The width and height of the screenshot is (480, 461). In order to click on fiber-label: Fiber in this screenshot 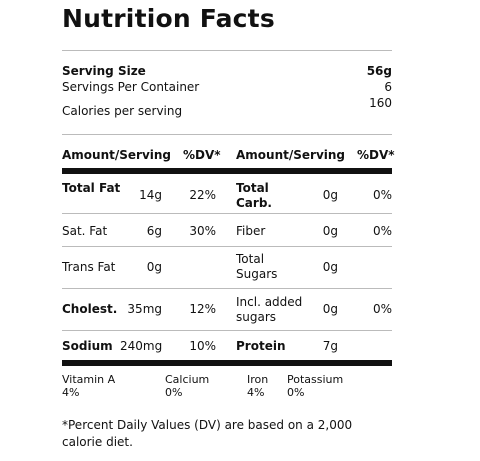, I will do `click(251, 231)`.